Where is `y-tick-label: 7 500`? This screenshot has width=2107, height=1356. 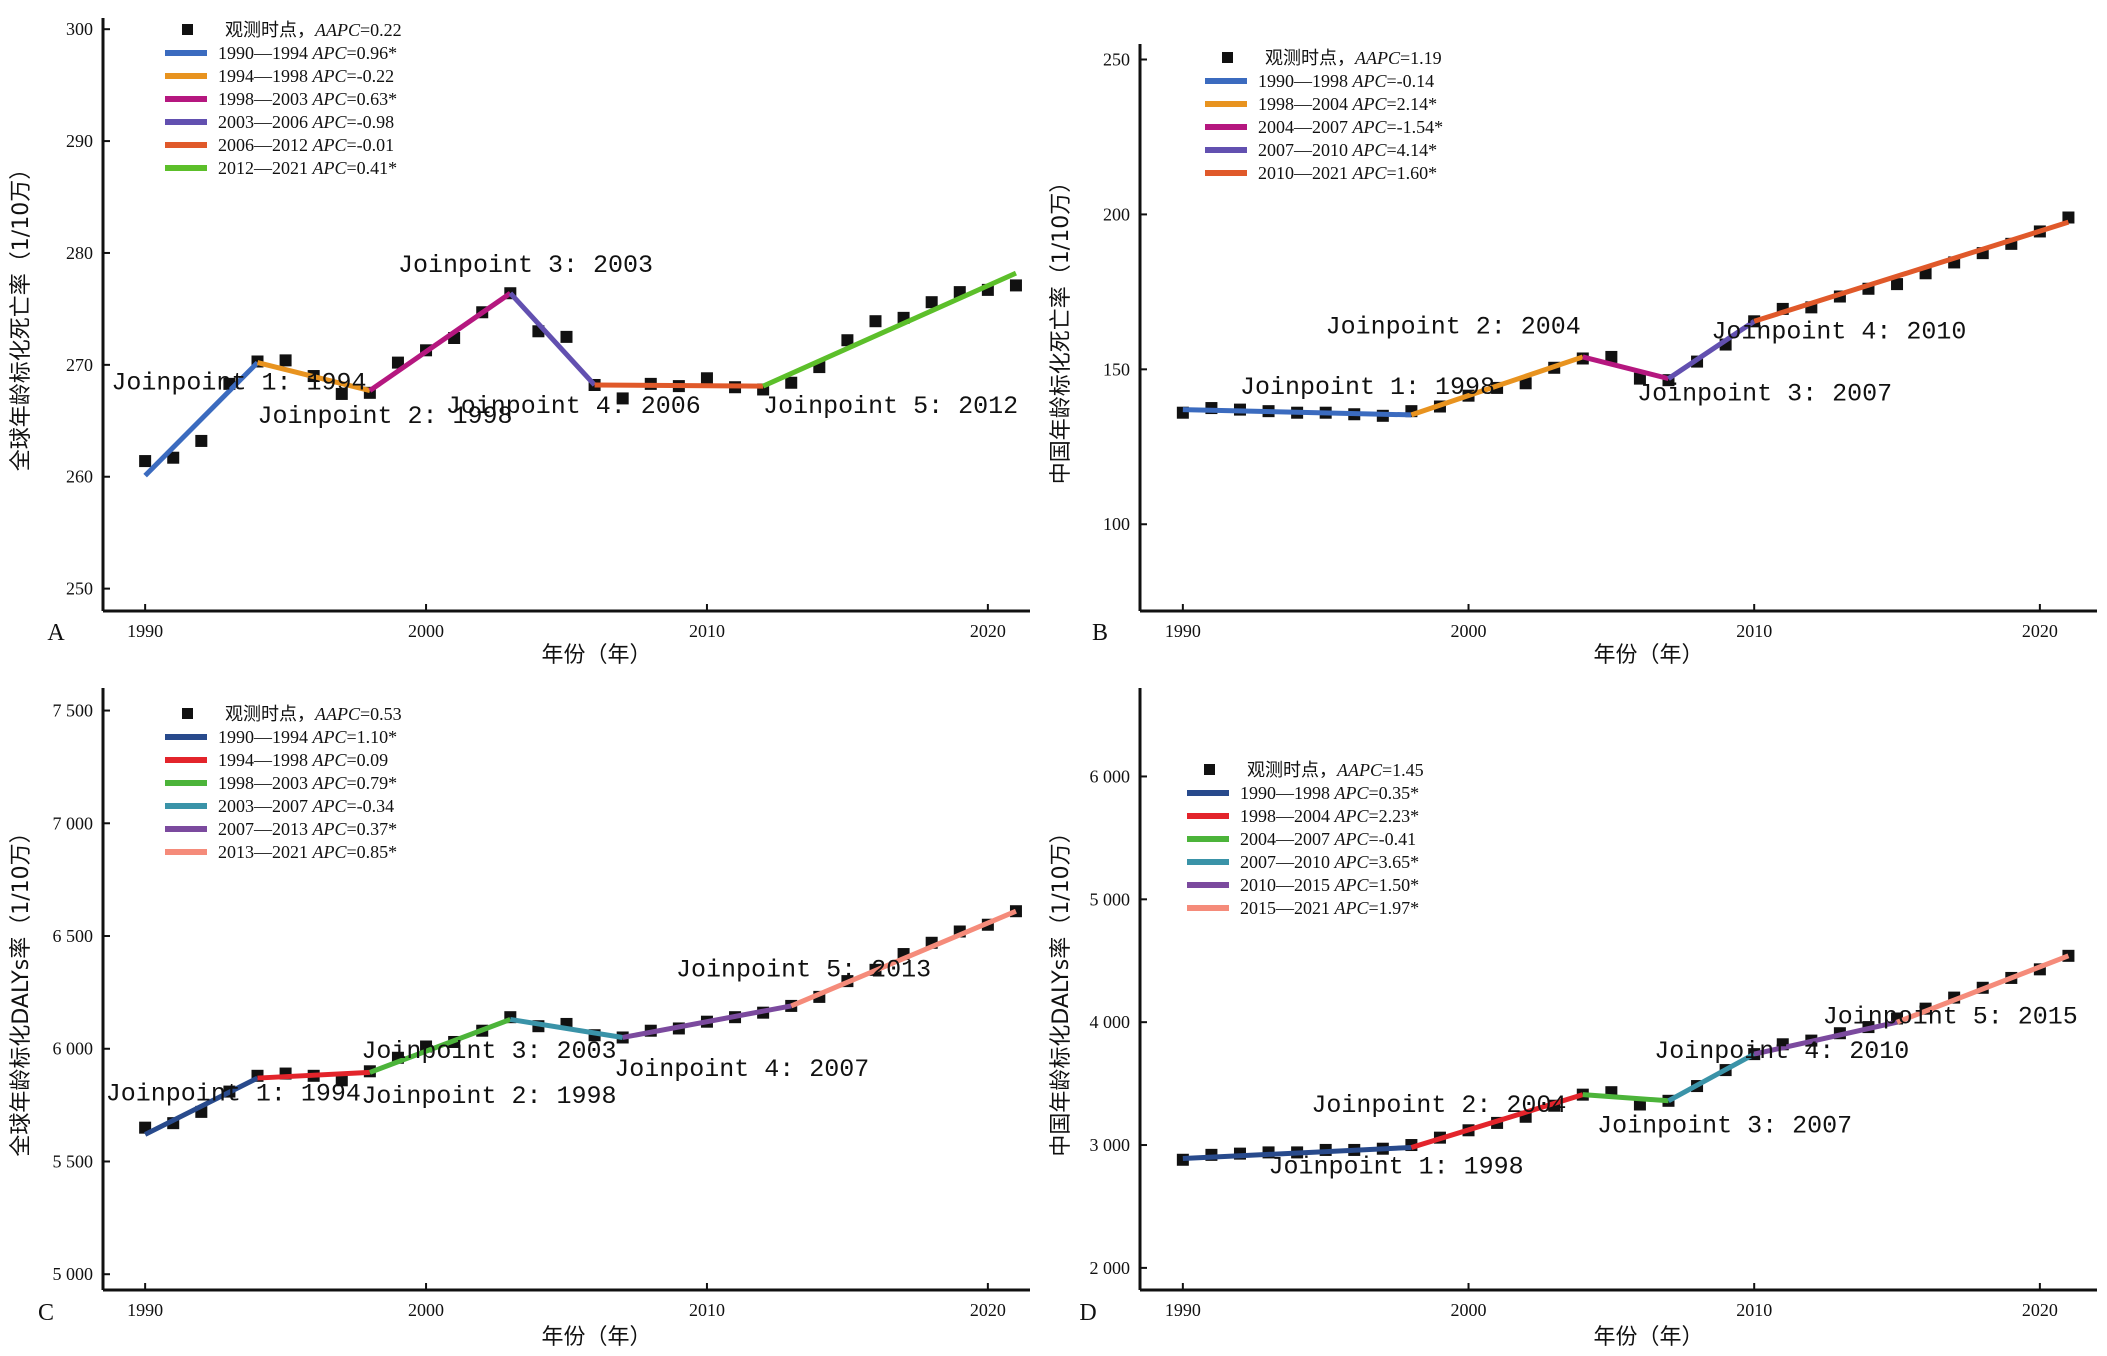 y-tick-label: 7 500 is located at coordinates (73, 711).